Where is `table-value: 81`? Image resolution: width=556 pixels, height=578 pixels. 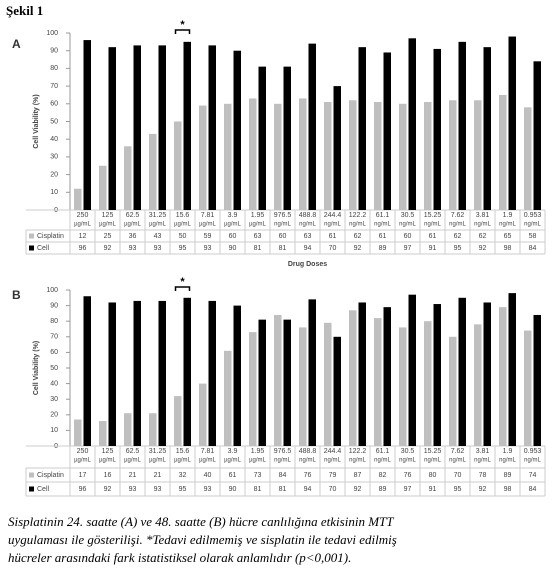 table-value: 81 is located at coordinates (283, 248).